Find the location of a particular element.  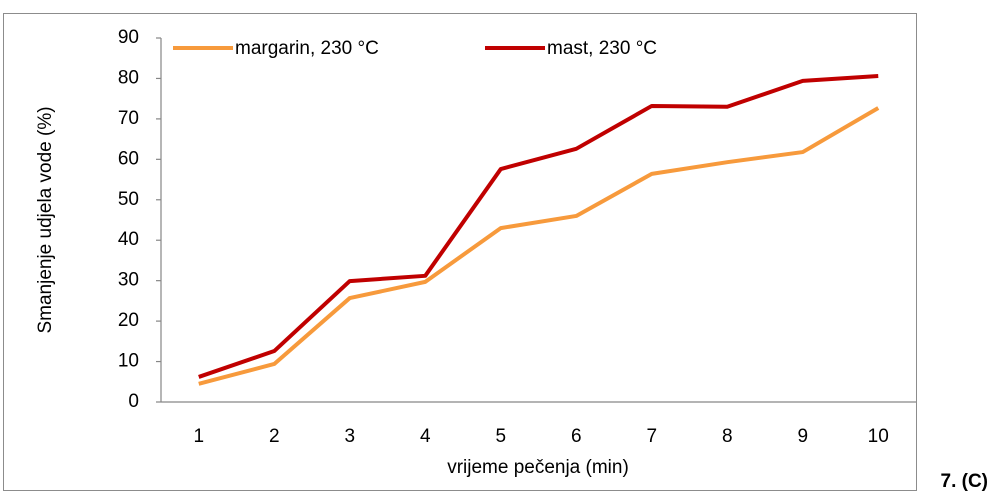

y-tick-label: 20 is located at coordinates (128, 320).